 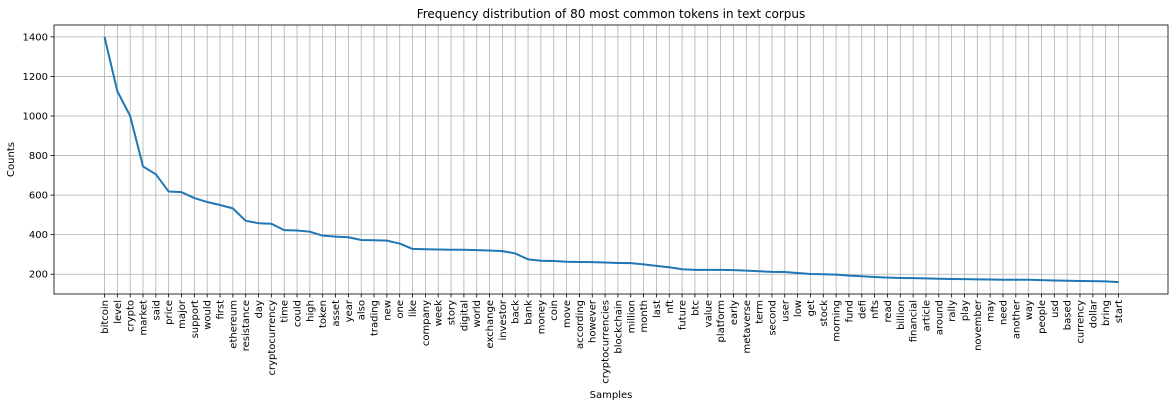 What do you see at coordinates (208, 315) in the screenshot?
I see `x-tick-label: would` at bounding box center [208, 315].